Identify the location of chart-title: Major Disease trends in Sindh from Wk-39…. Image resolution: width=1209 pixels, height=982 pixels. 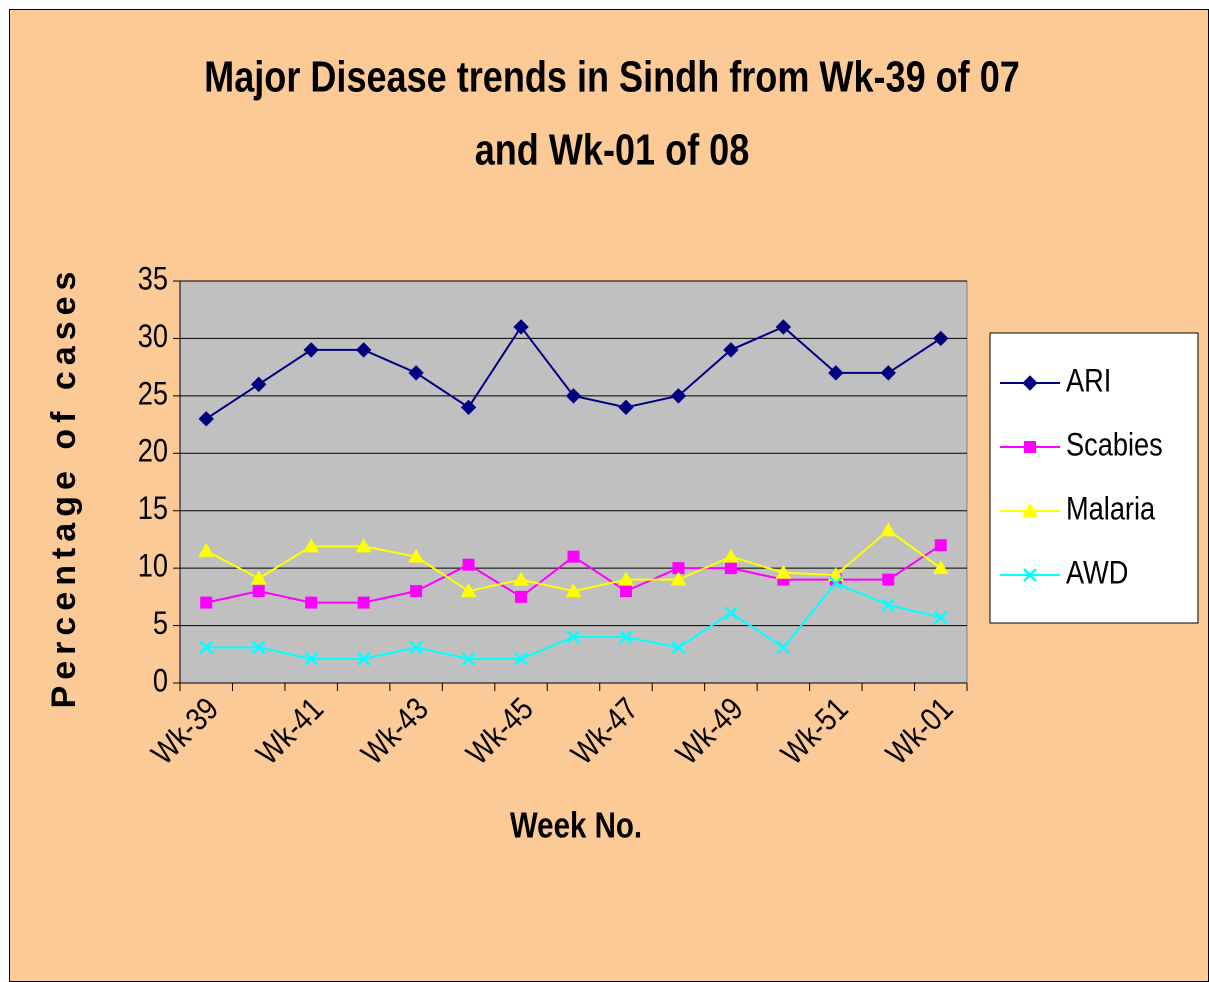
(612, 76).